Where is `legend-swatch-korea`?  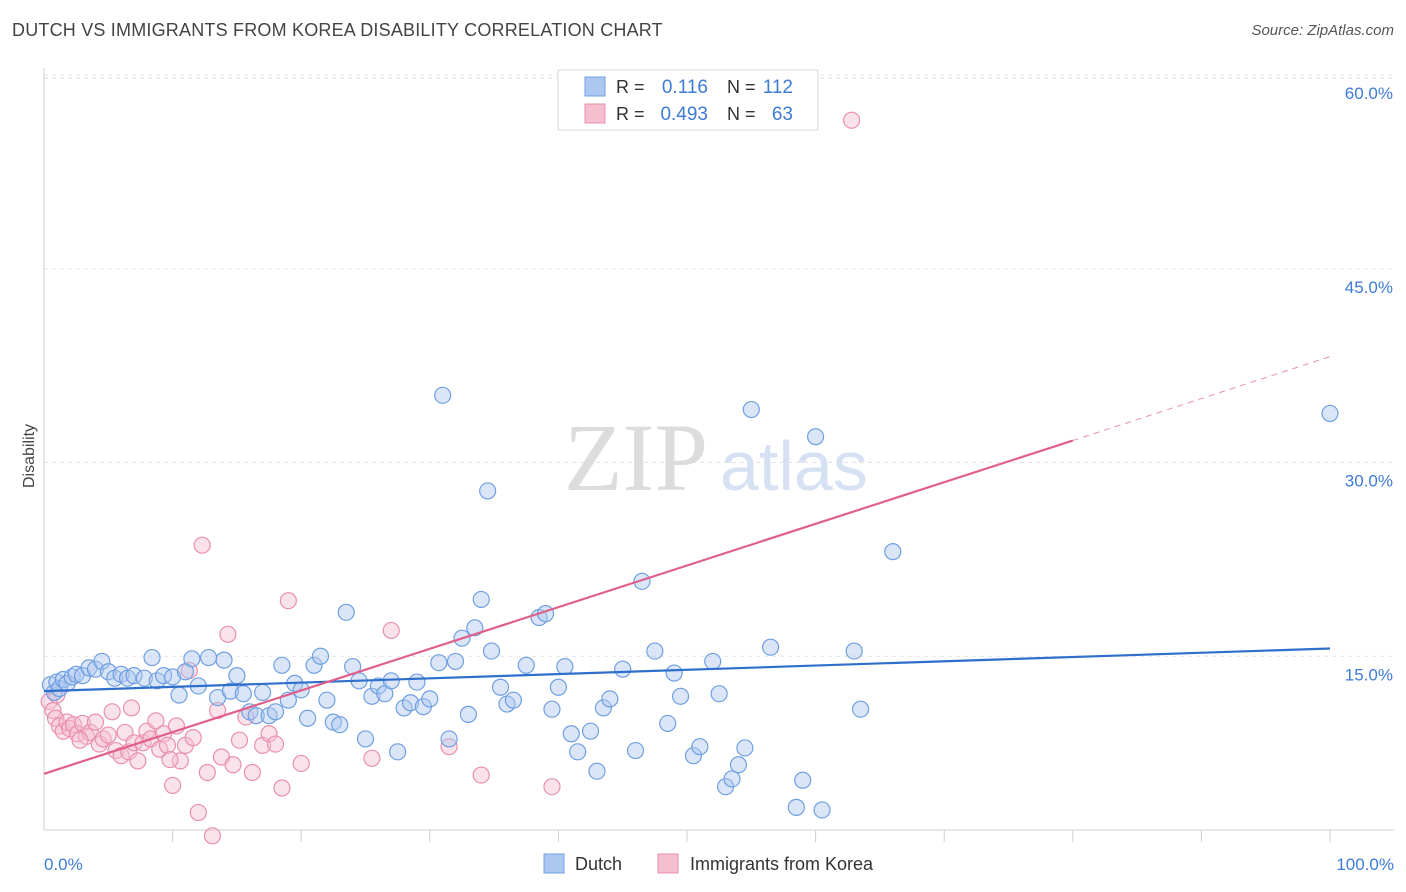 legend-swatch-korea is located at coordinates (595, 113).